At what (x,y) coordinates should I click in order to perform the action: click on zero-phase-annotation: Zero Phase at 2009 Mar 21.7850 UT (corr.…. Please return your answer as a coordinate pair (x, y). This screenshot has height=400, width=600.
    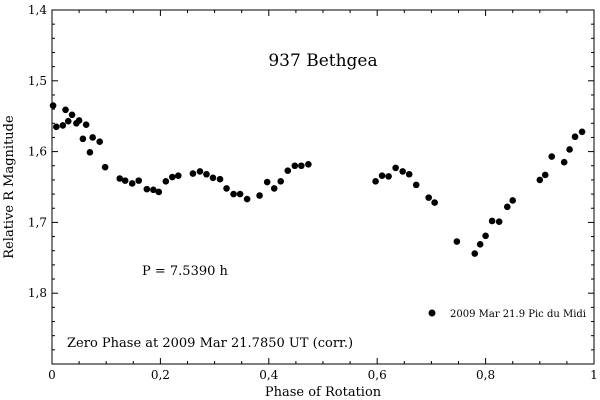
    Looking at the image, I should click on (210, 343).